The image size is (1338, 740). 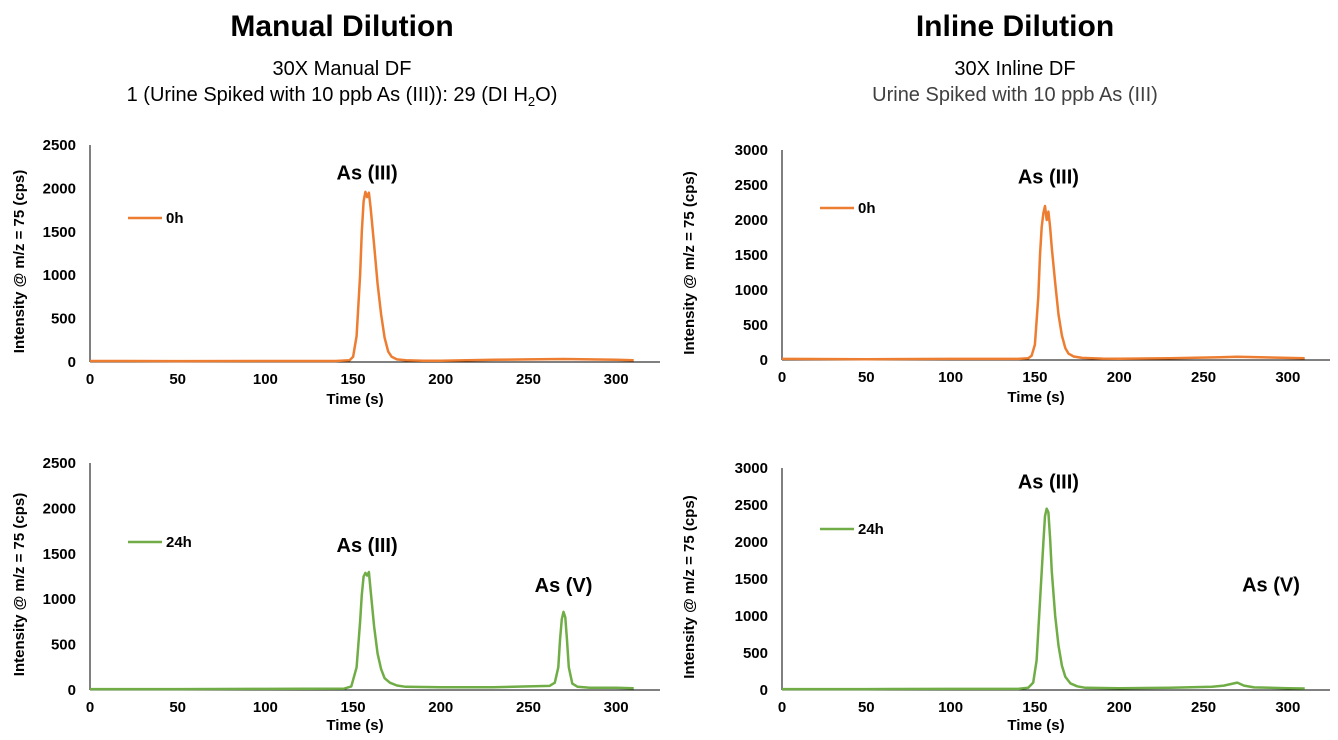 What do you see at coordinates (546, 95) in the screenshot?
I see `manual-subtitle-part-b: O)` at bounding box center [546, 95].